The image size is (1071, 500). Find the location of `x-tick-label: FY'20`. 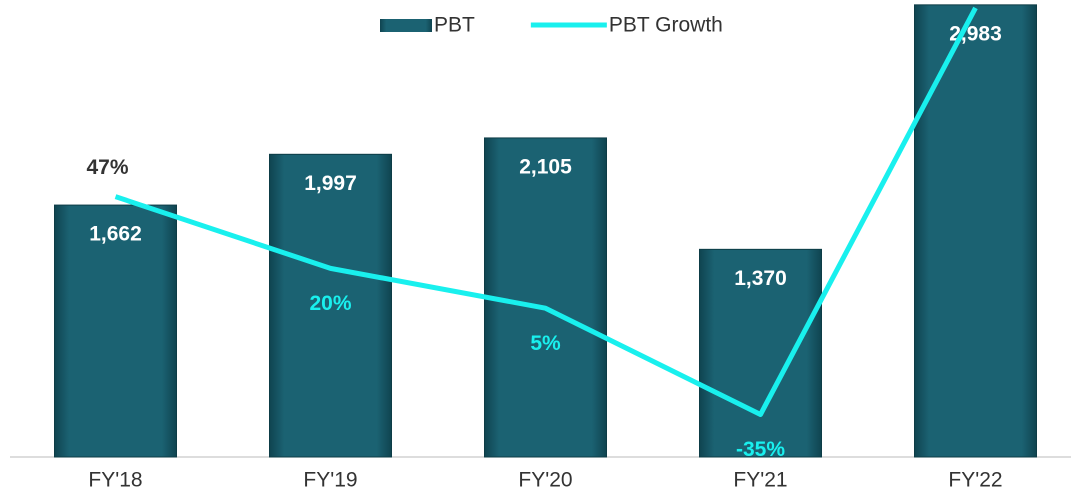

x-tick-label: FY'20 is located at coordinates (545, 480).